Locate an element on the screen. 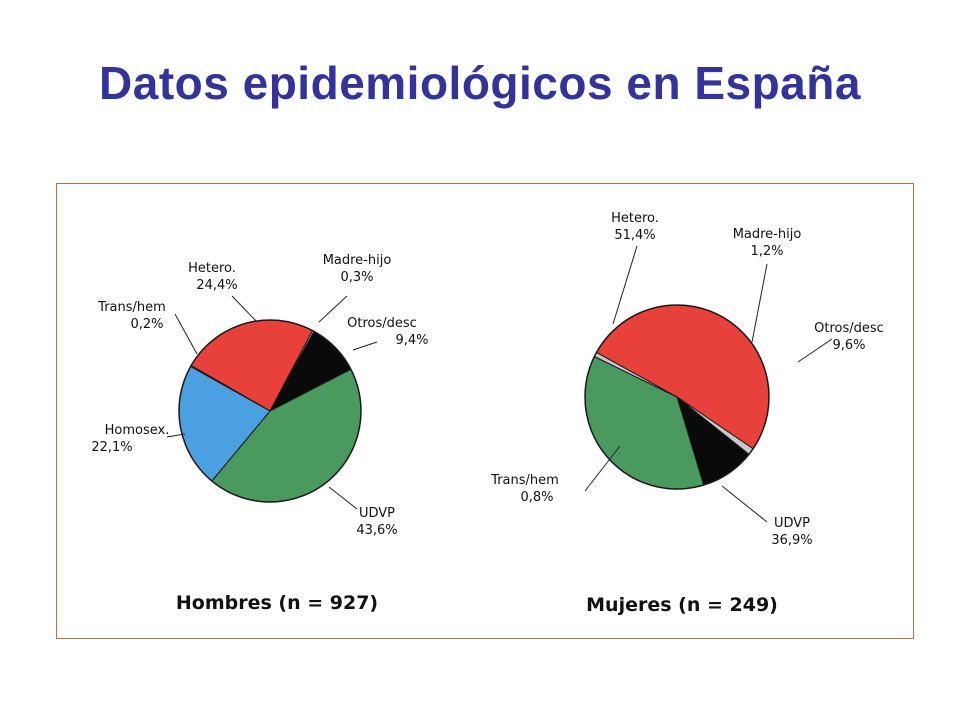  slice-value-trans-hem: 0,2% is located at coordinates (146, 324).